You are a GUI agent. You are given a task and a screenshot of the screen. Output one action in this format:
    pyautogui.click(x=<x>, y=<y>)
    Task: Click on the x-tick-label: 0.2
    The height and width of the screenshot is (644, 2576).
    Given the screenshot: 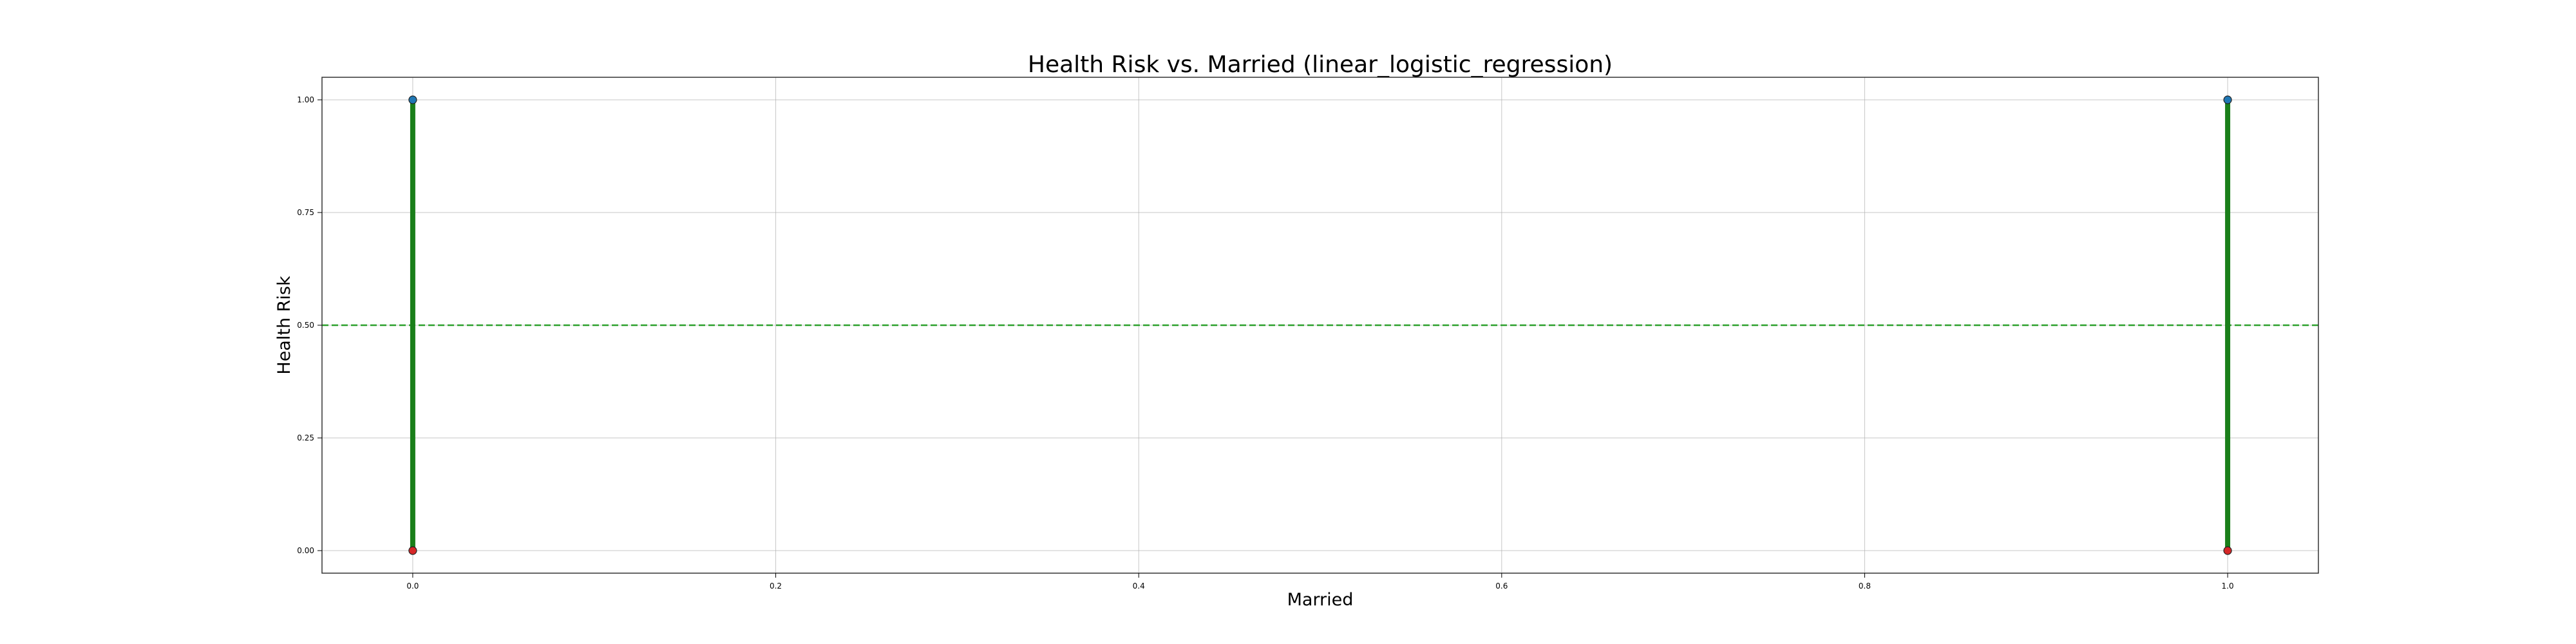 What is the action you would take?
    pyautogui.click(x=776, y=587)
    